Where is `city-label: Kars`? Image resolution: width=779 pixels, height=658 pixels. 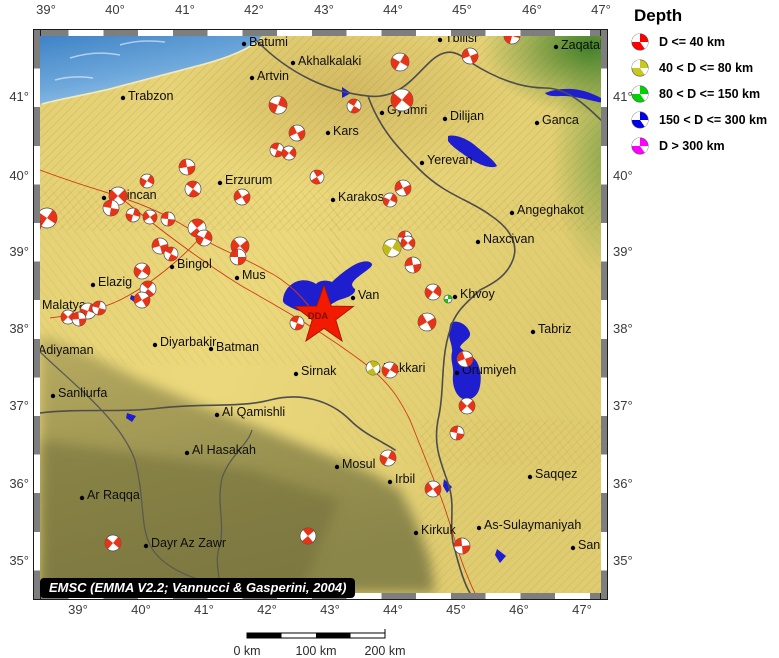 city-label: Kars is located at coordinates (346, 131).